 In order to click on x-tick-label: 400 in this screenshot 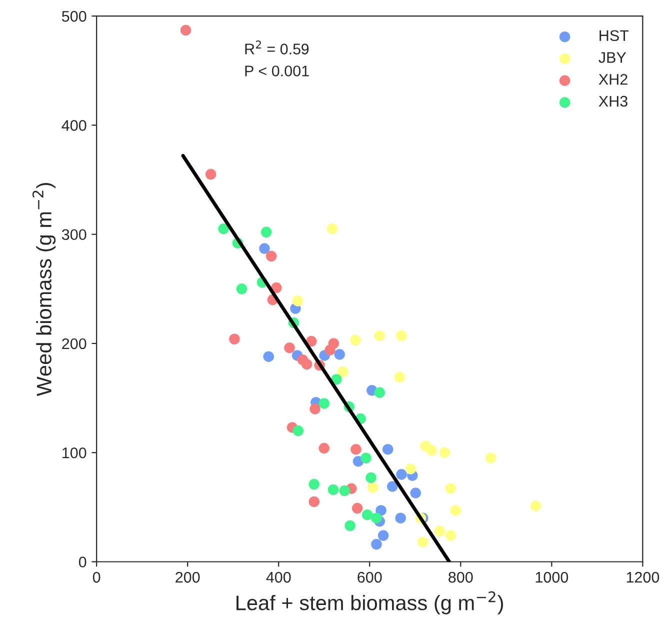, I will do `click(278, 577)`.